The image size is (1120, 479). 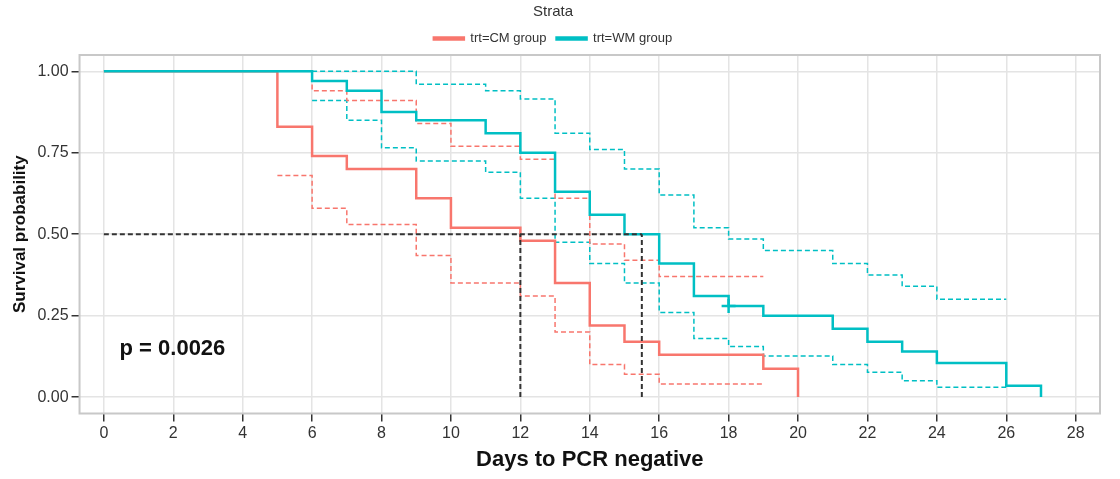 What do you see at coordinates (867, 433) in the screenshot?
I see `x-tick-label: 22` at bounding box center [867, 433].